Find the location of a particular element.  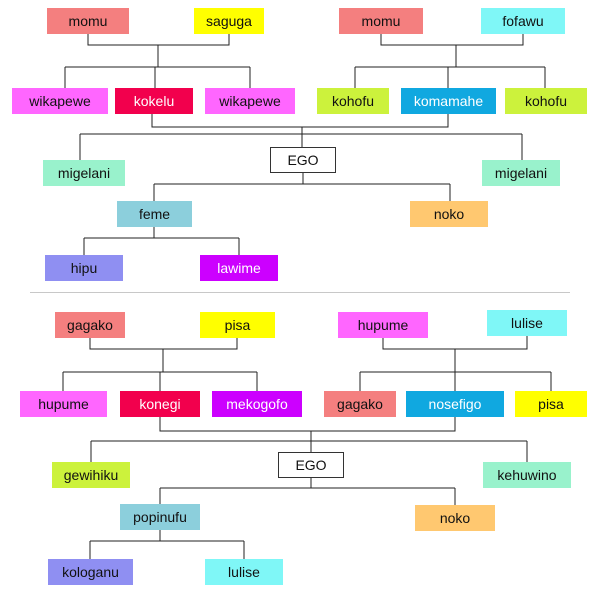

kin-node-fm: saguga is located at coordinates (229, 21).